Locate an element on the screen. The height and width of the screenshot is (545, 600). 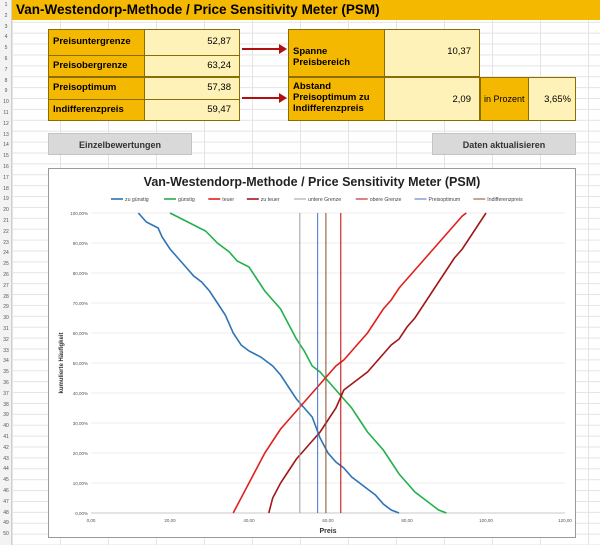
legend-entry: günstig is located at coordinates (186, 200).